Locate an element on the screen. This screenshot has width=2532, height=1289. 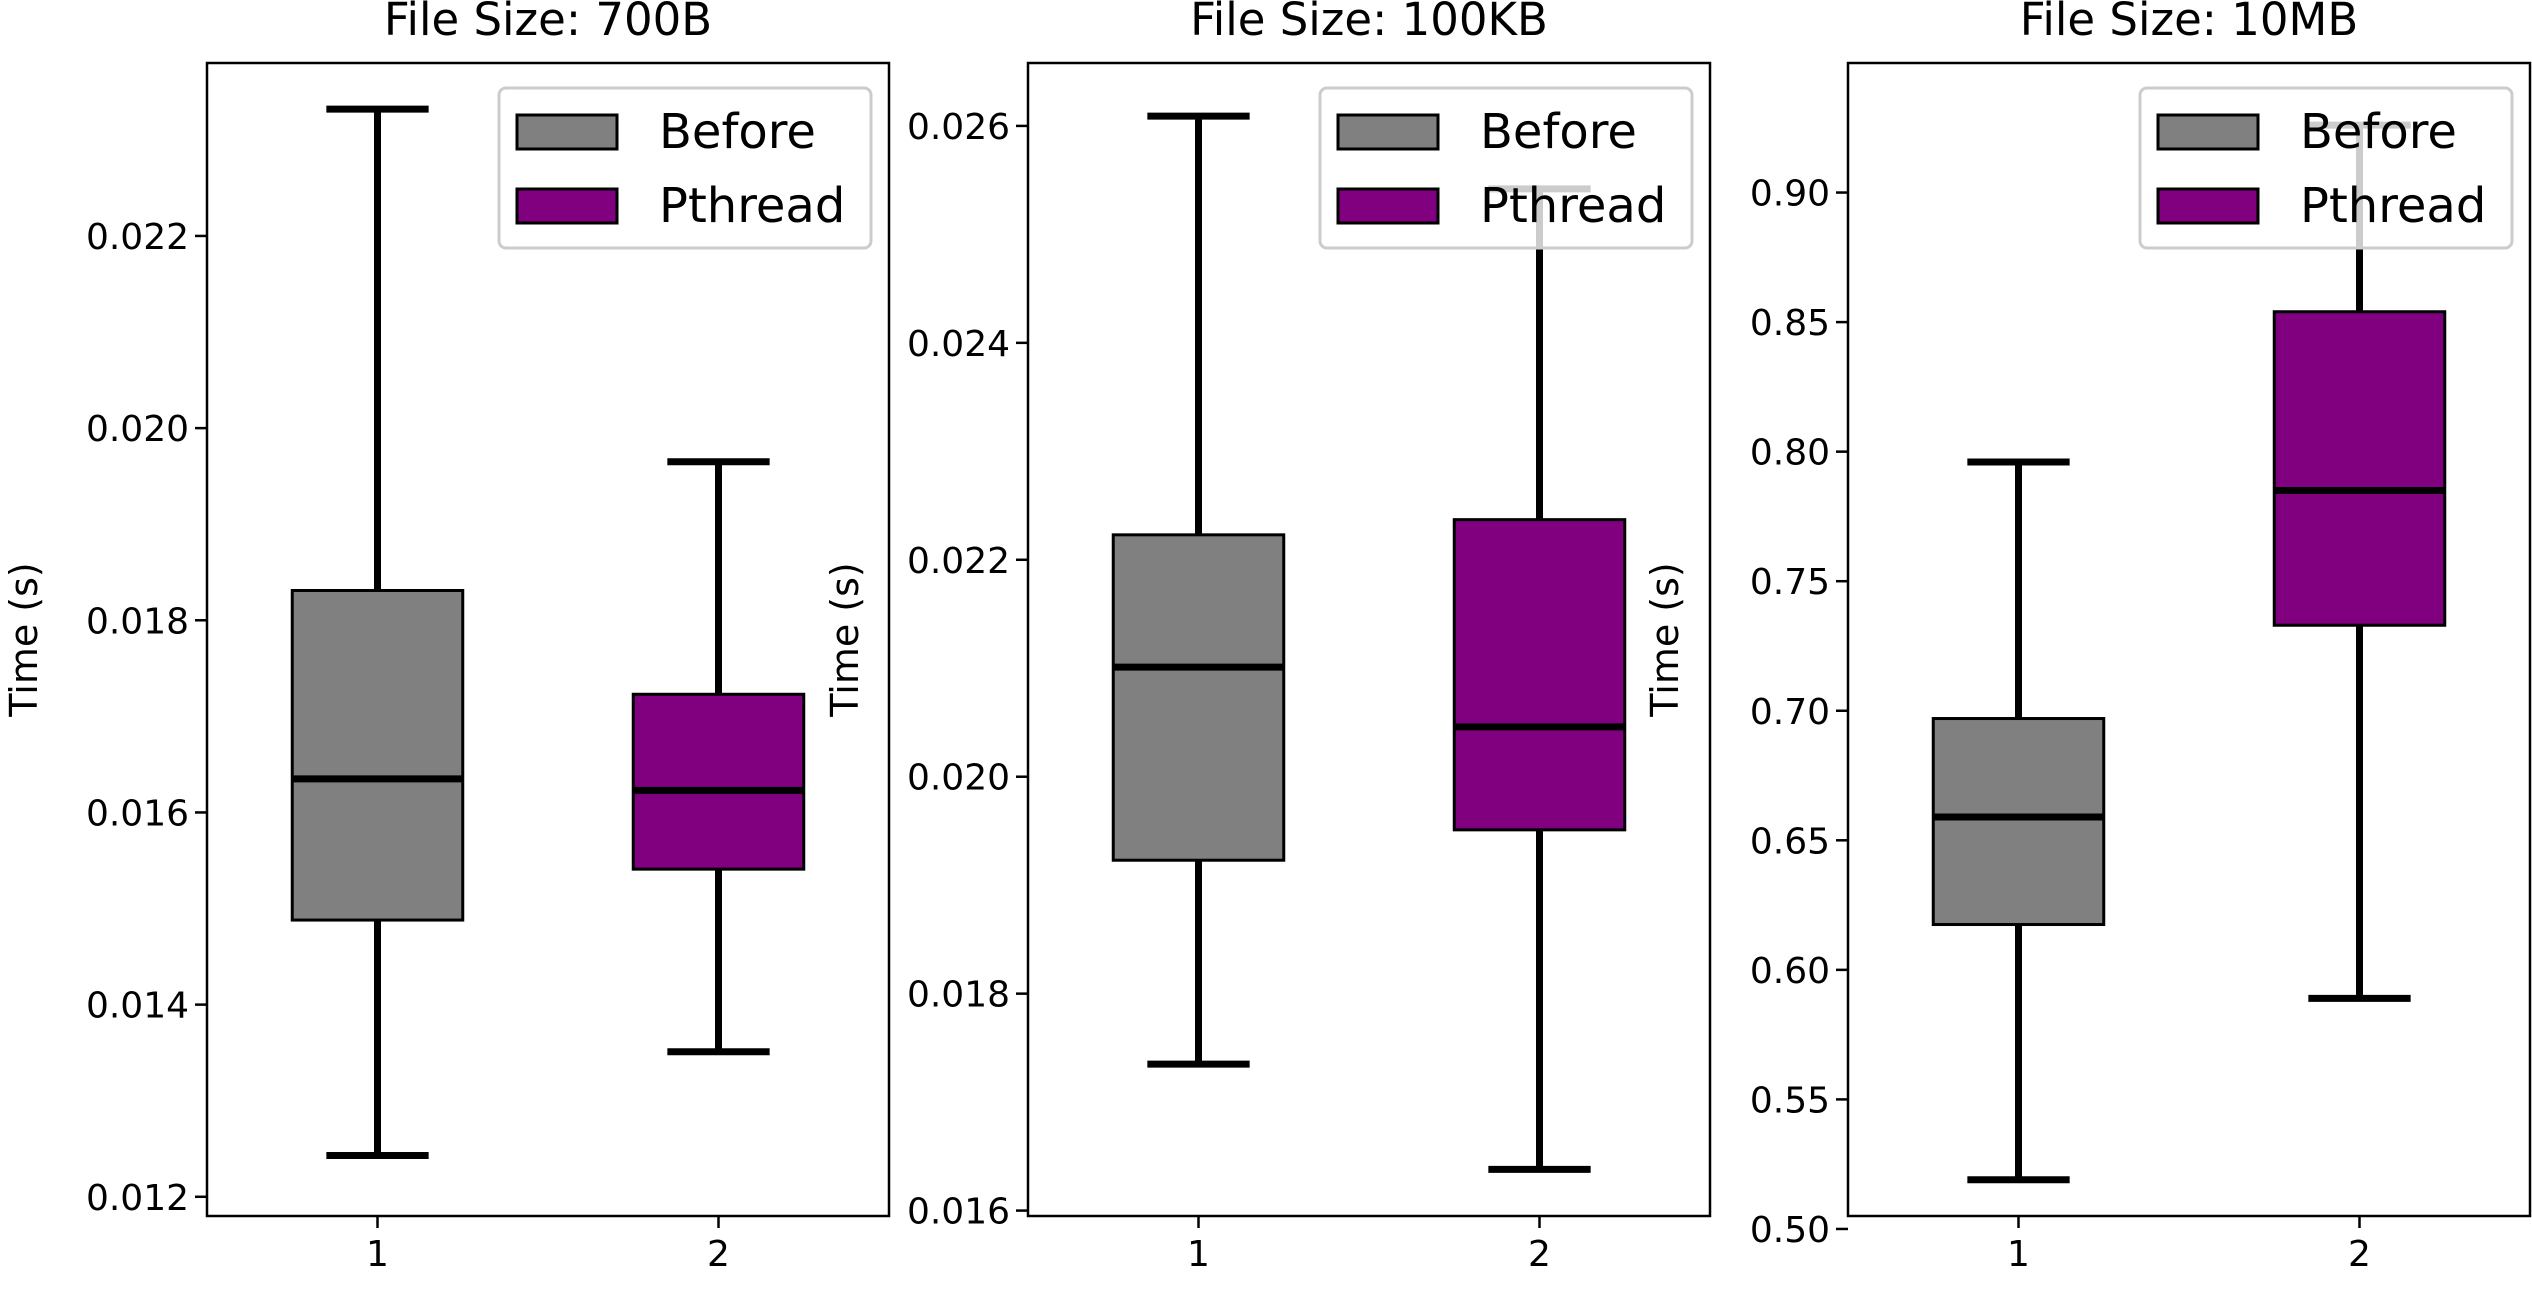
chart-title: File Size: 700B is located at coordinates (548, 23).